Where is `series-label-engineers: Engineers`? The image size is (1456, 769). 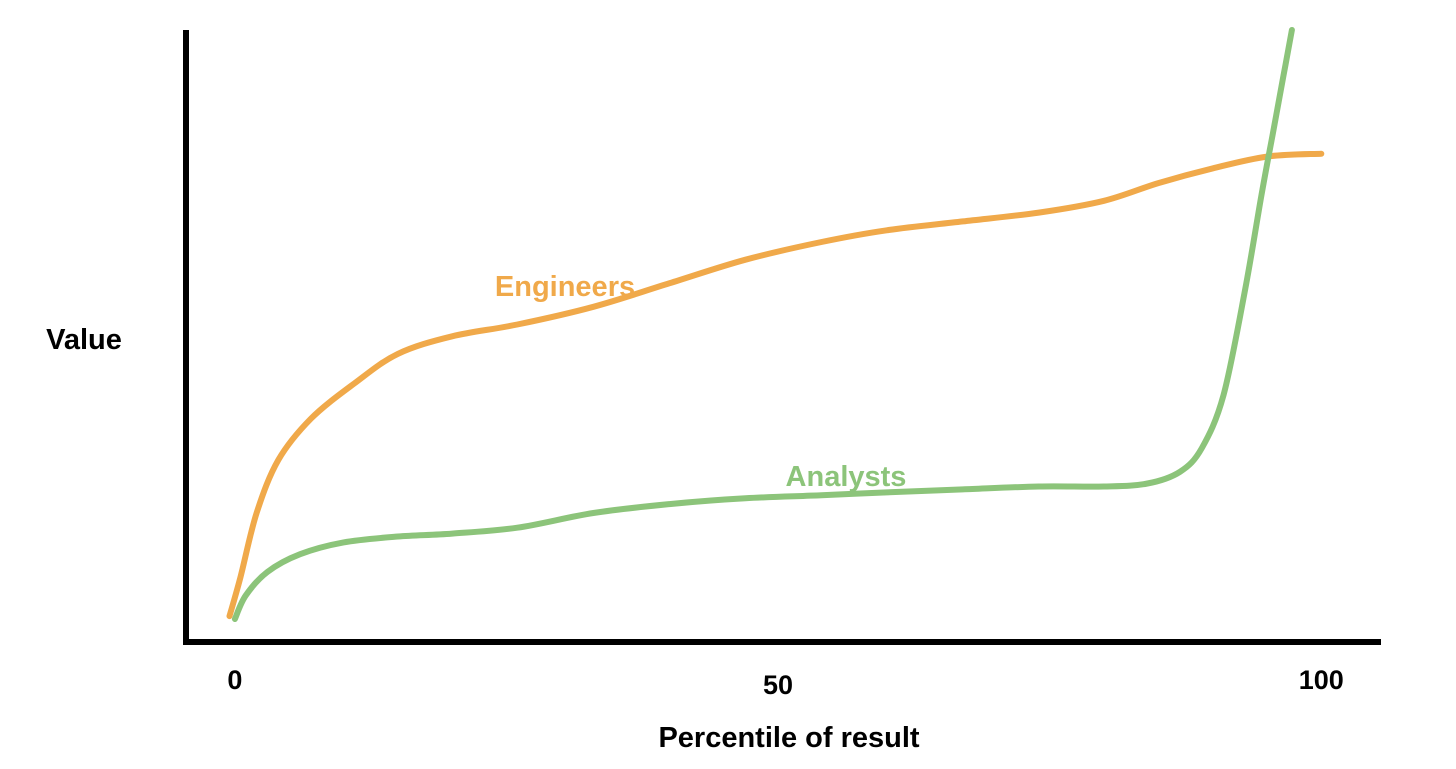 series-label-engineers: Engineers is located at coordinates (565, 287).